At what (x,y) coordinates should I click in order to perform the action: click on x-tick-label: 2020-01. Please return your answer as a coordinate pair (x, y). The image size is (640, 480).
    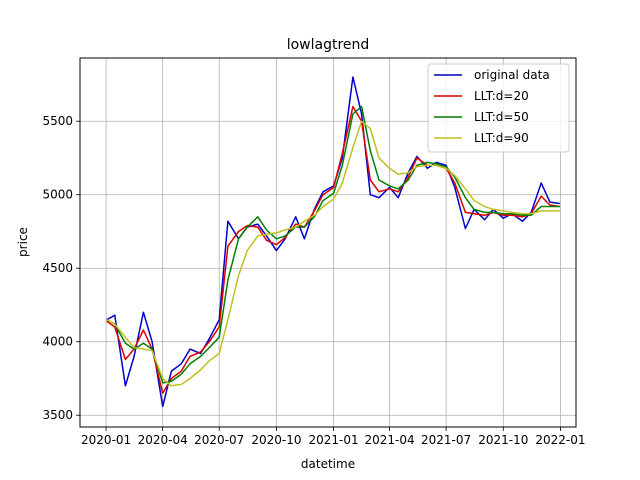
    Looking at the image, I should click on (106, 440).